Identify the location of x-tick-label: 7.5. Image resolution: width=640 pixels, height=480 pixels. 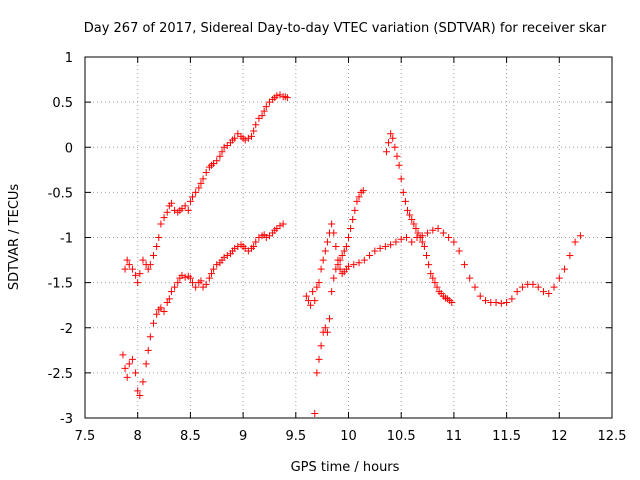
(85, 436).